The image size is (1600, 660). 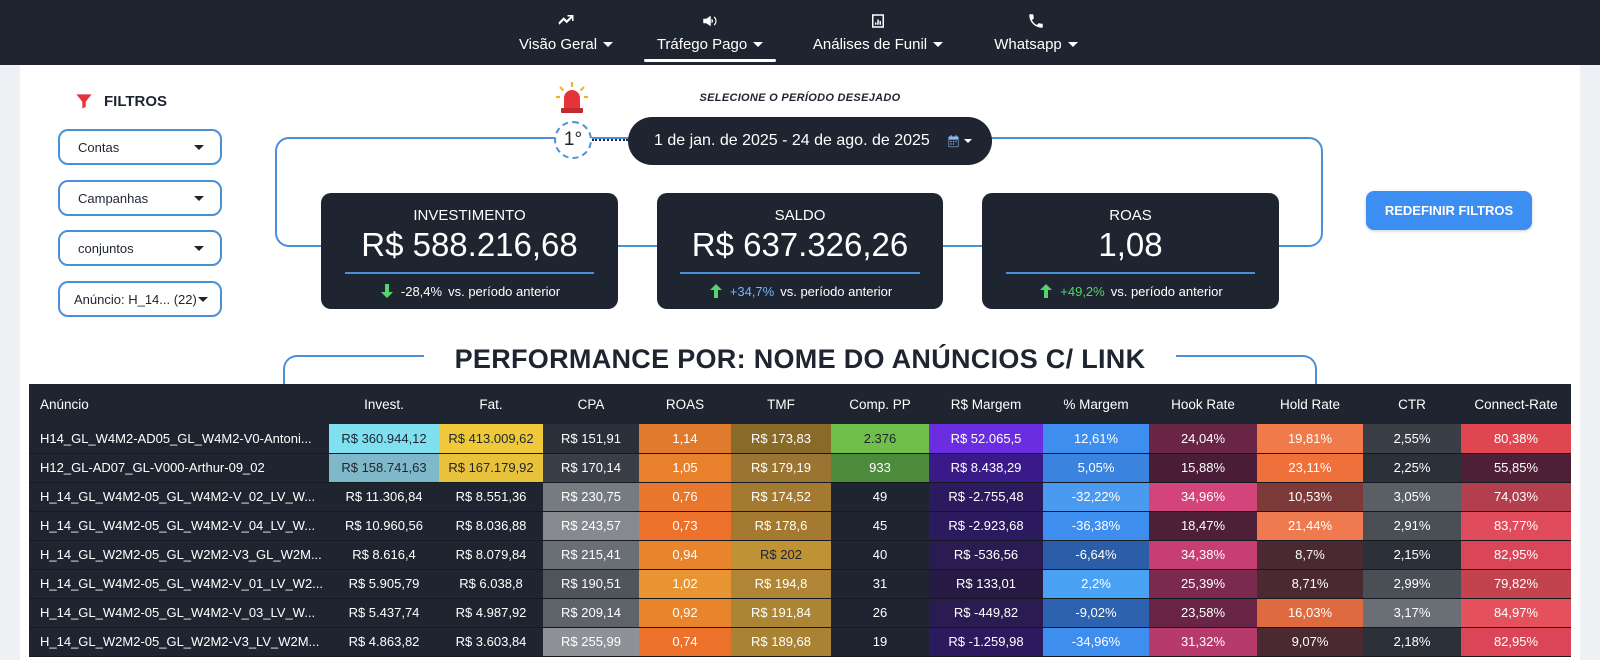 I want to click on column-header: Invest., so click(x=384, y=404).